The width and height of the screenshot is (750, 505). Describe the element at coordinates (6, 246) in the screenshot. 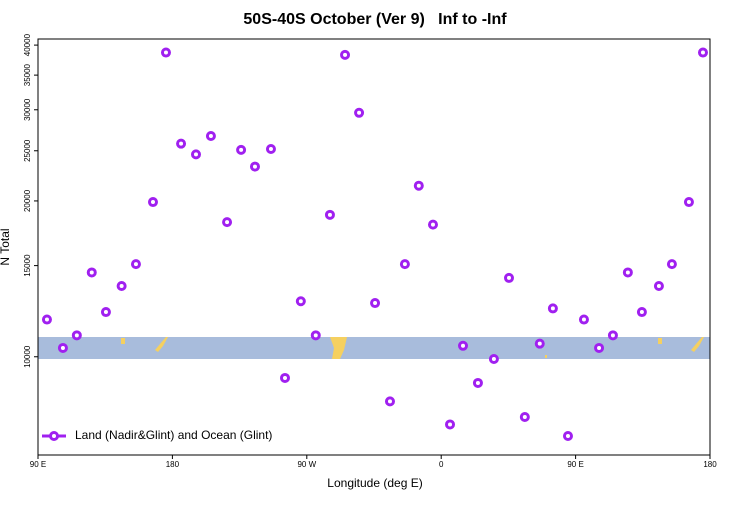

I see `y-axis-label: N Total` at that location.